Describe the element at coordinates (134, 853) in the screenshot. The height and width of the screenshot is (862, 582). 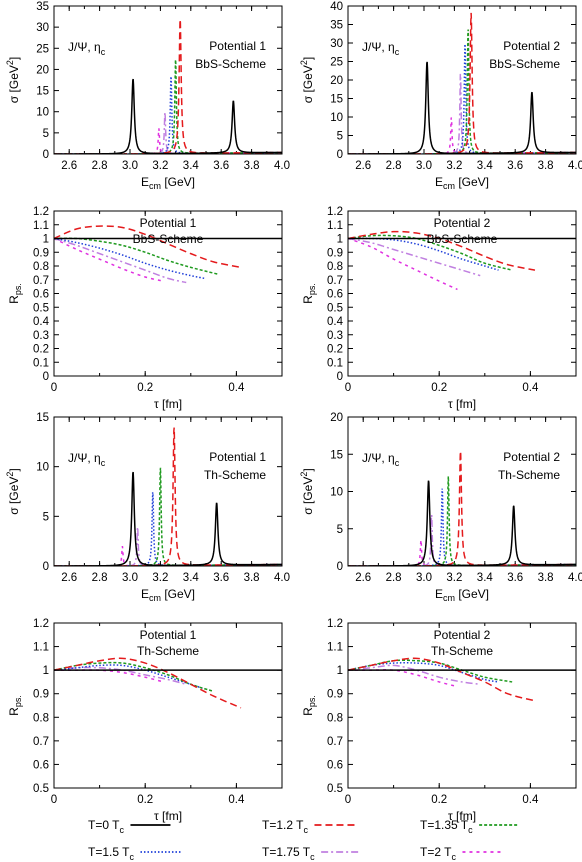
I see `legend-item: T=1.5 Tc` at that location.